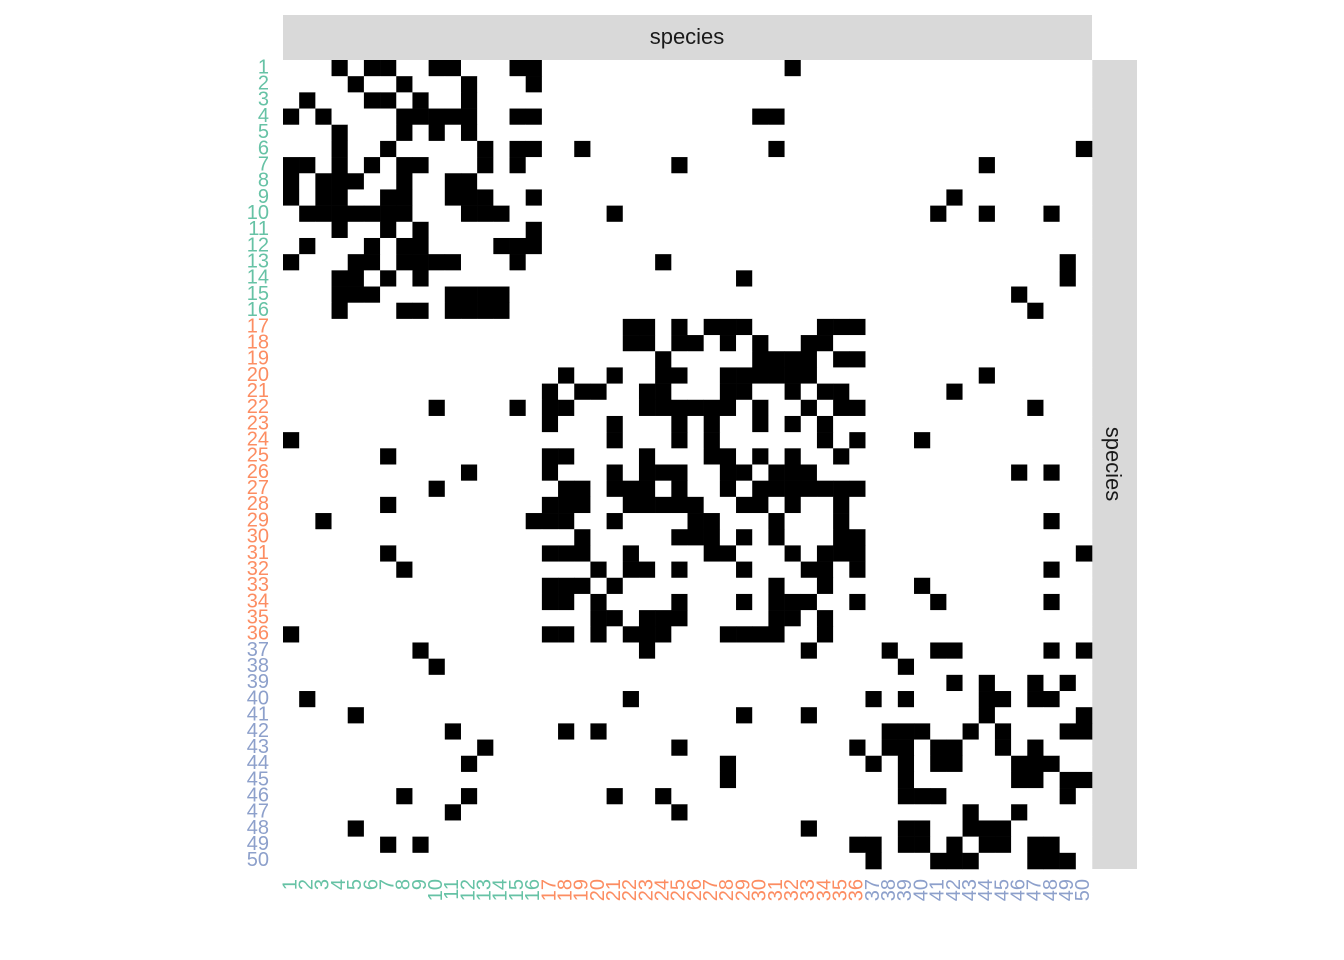 The width and height of the screenshot is (1344, 960). What do you see at coordinates (1035, 890) in the screenshot?
I see `x-tick-label: 47` at bounding box center [1035, 890].